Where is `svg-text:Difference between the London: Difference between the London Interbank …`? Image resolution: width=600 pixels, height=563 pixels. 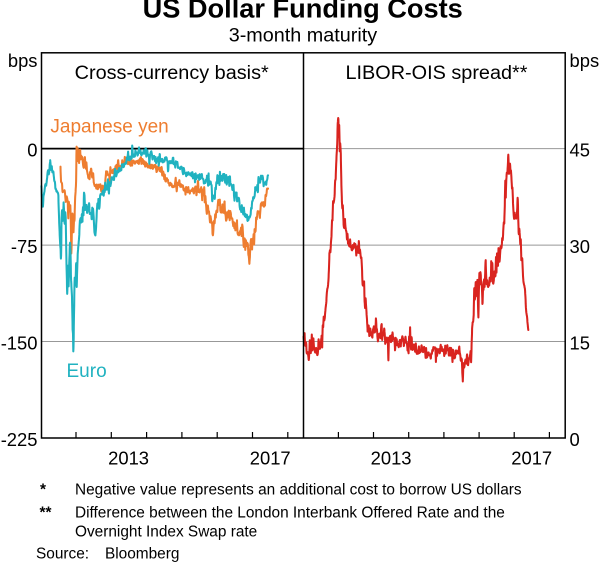
svg-text:Difference between the London: Difference between the London Interbank … is located at coordinates (290, 513).